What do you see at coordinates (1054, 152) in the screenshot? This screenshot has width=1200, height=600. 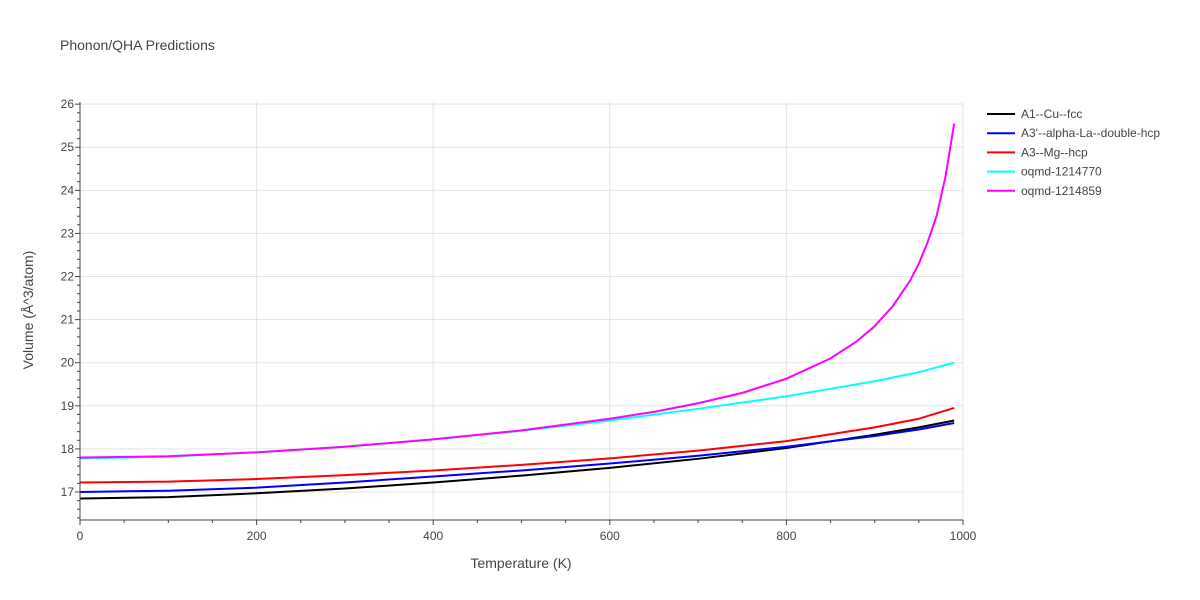 I see `legend-label: A3--Mg--hcp` at bounding box center [1054, 152].